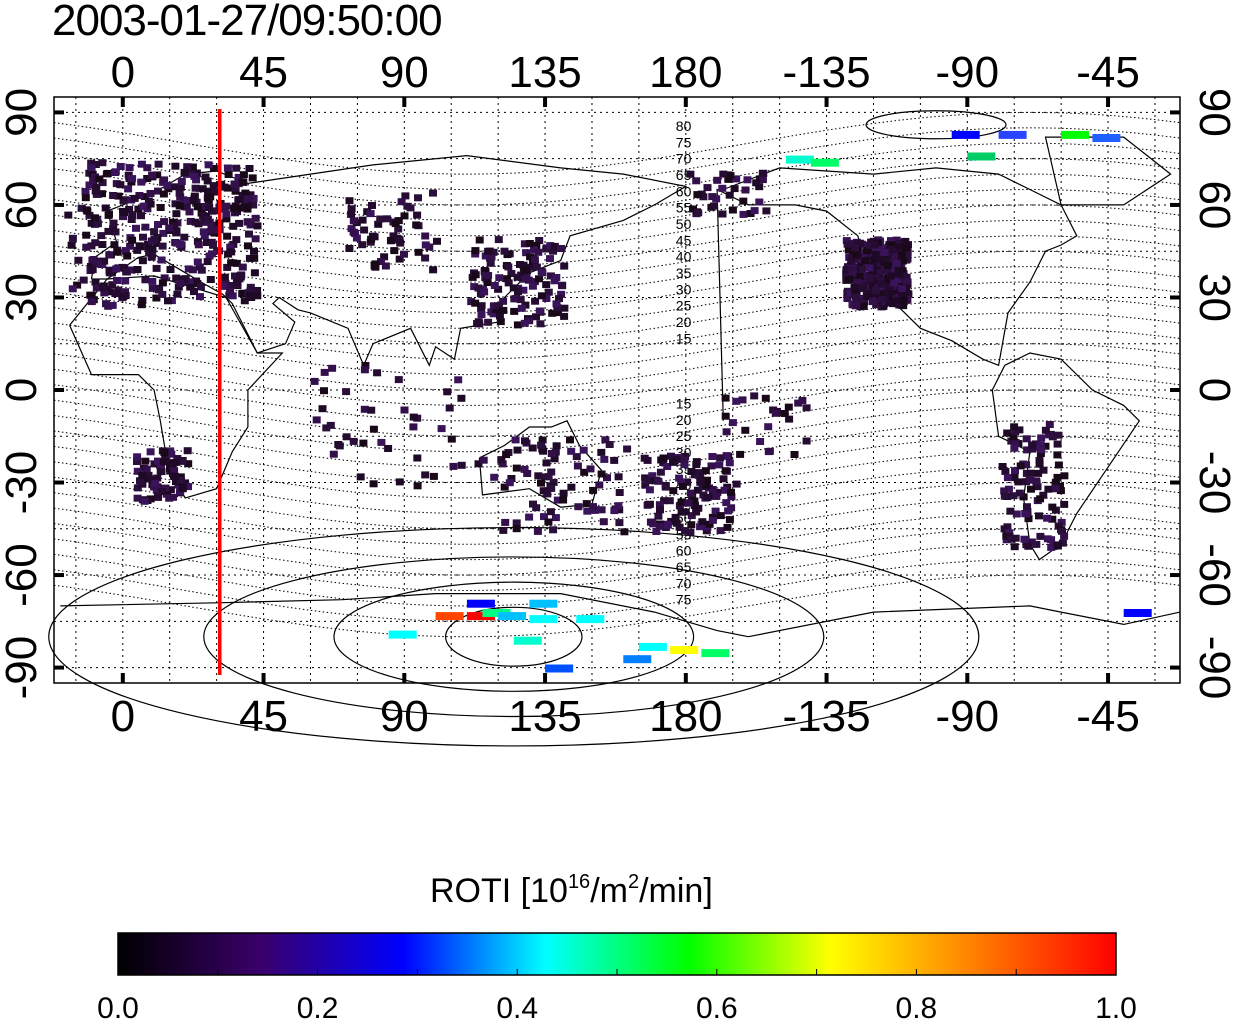 The image size is (1240, 1024). What do you see at coordinates (1214, 204) in the screenshot?
I see `lat-tick-label-right: 60` at bounding box center [1214, 204].